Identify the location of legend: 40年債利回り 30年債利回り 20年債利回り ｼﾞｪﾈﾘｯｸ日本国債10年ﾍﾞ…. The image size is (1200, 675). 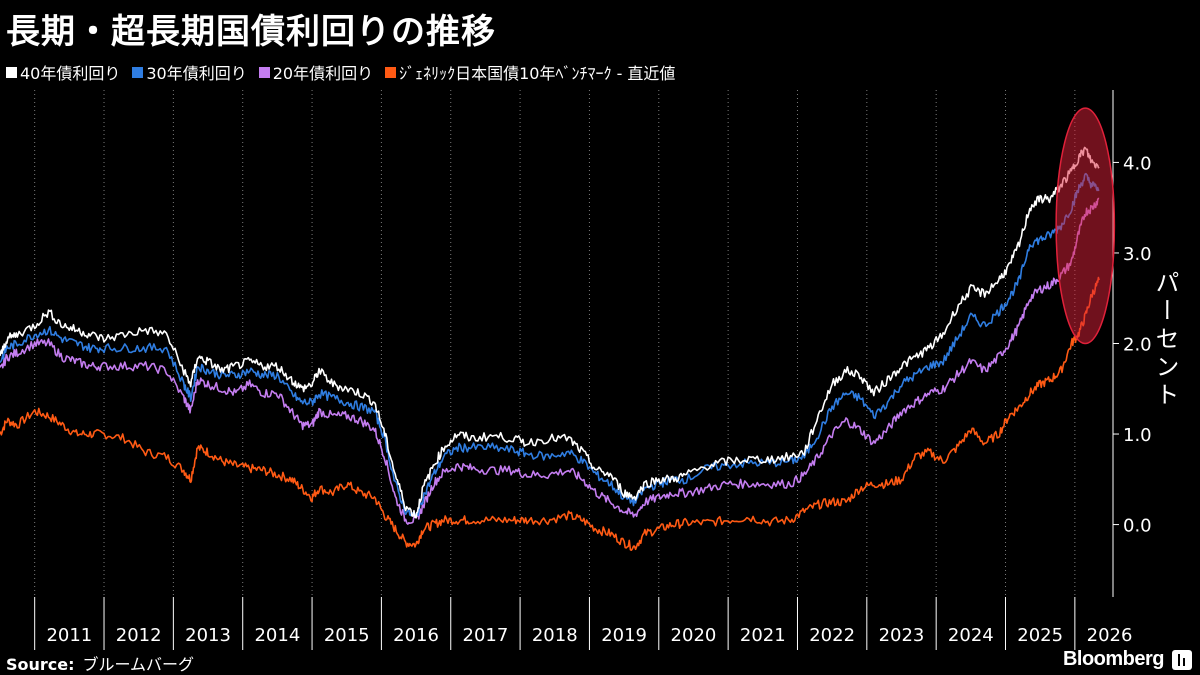
(340, 72).